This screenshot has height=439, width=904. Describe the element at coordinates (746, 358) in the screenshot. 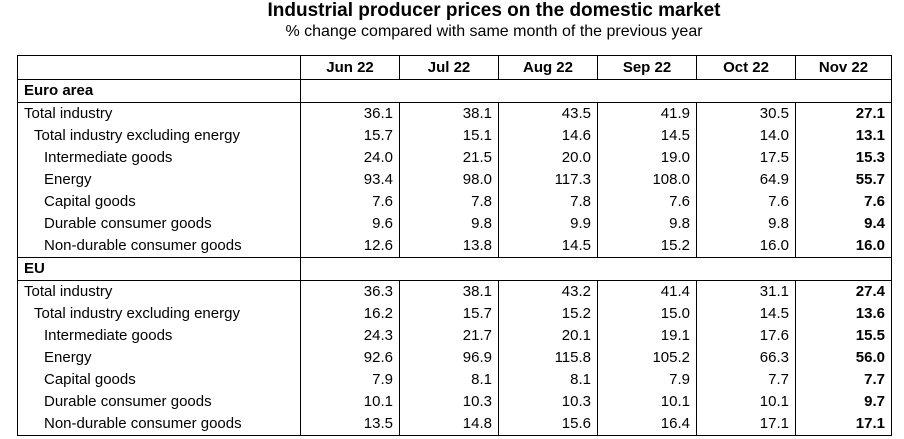

I see `value-cell: 66.3` at that location.